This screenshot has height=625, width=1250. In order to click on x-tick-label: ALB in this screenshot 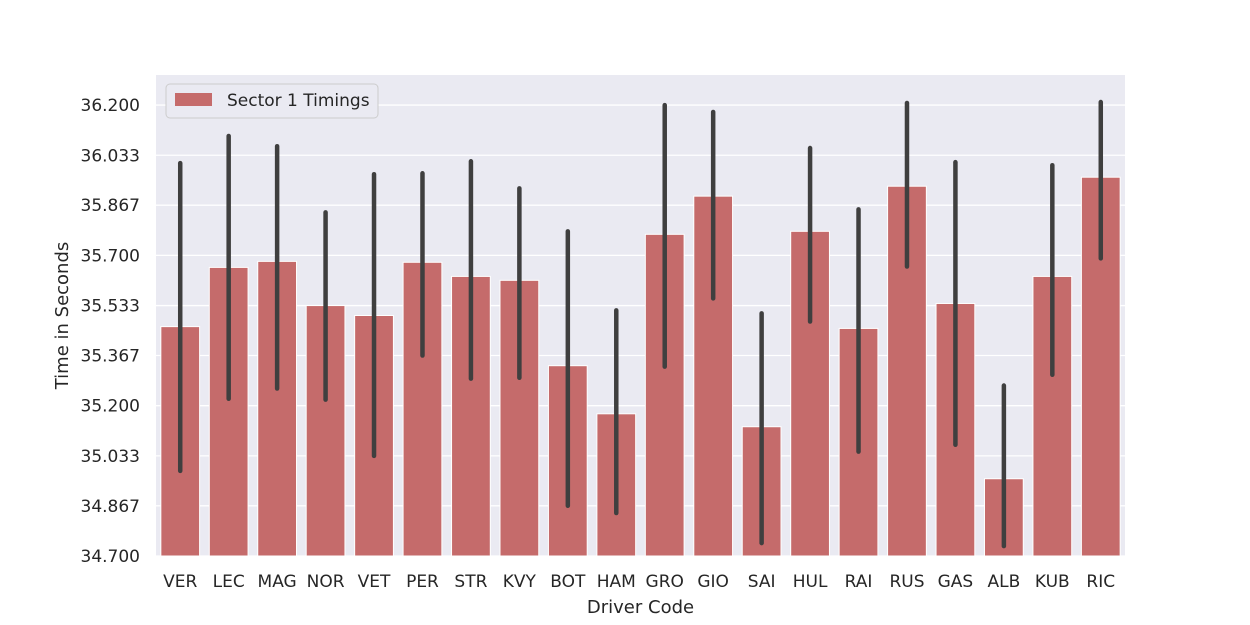, I will do `click(1003, 582)`.